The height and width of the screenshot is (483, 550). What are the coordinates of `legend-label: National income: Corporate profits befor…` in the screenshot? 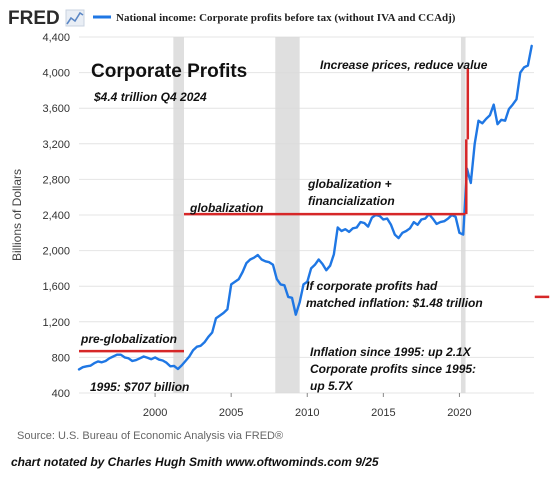 It's located at (286, 18).